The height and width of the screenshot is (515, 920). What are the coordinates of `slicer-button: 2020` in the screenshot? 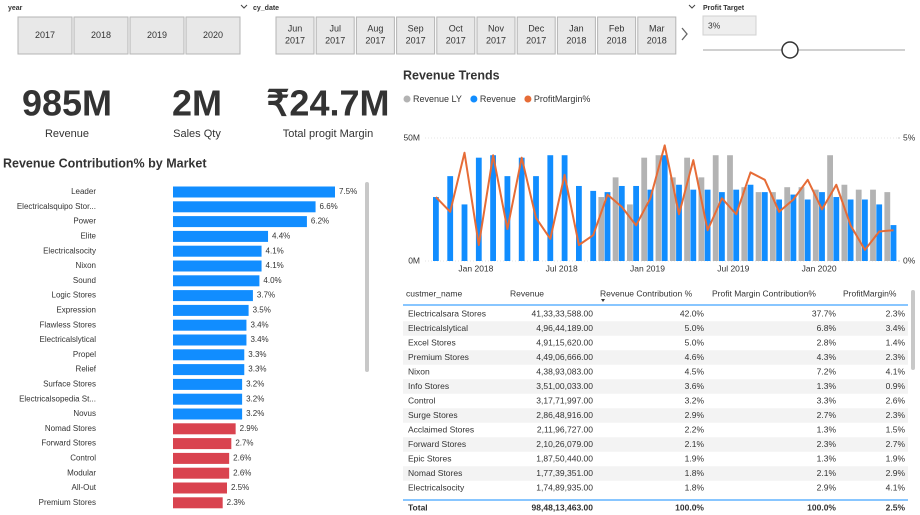 It's located at (213, 35).